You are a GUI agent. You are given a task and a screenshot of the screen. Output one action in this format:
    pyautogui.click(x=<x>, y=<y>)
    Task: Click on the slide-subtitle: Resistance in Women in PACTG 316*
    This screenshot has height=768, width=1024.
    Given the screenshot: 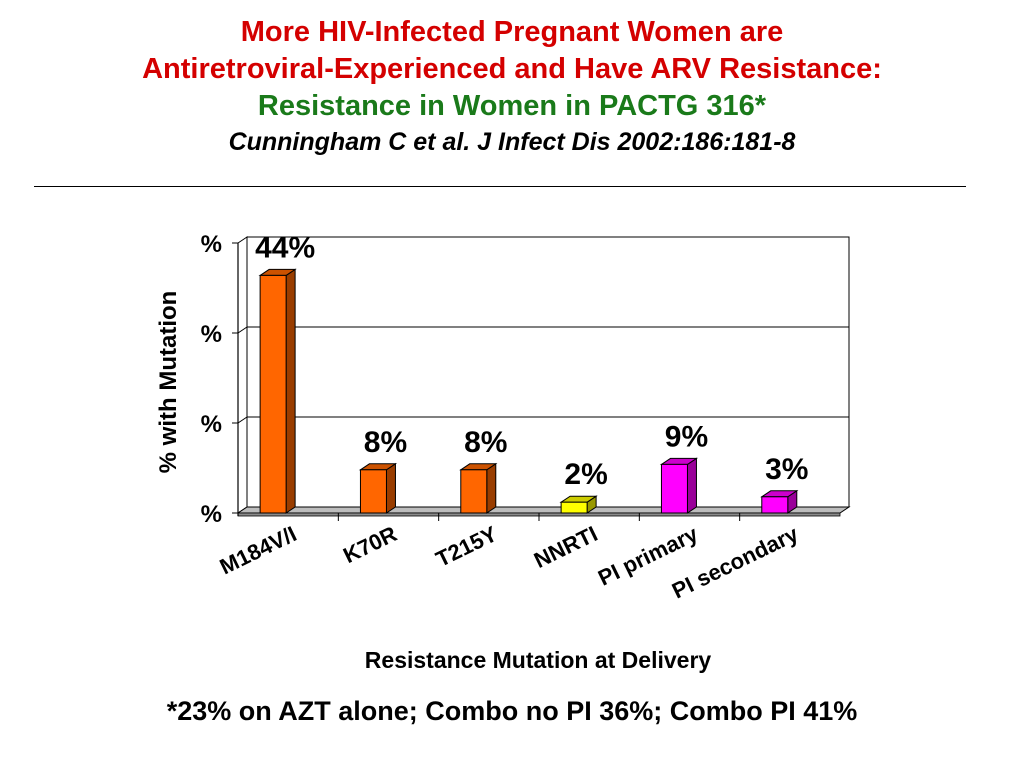 What is the action you would take?
    pyautogui.click(x=512, y=106)
    